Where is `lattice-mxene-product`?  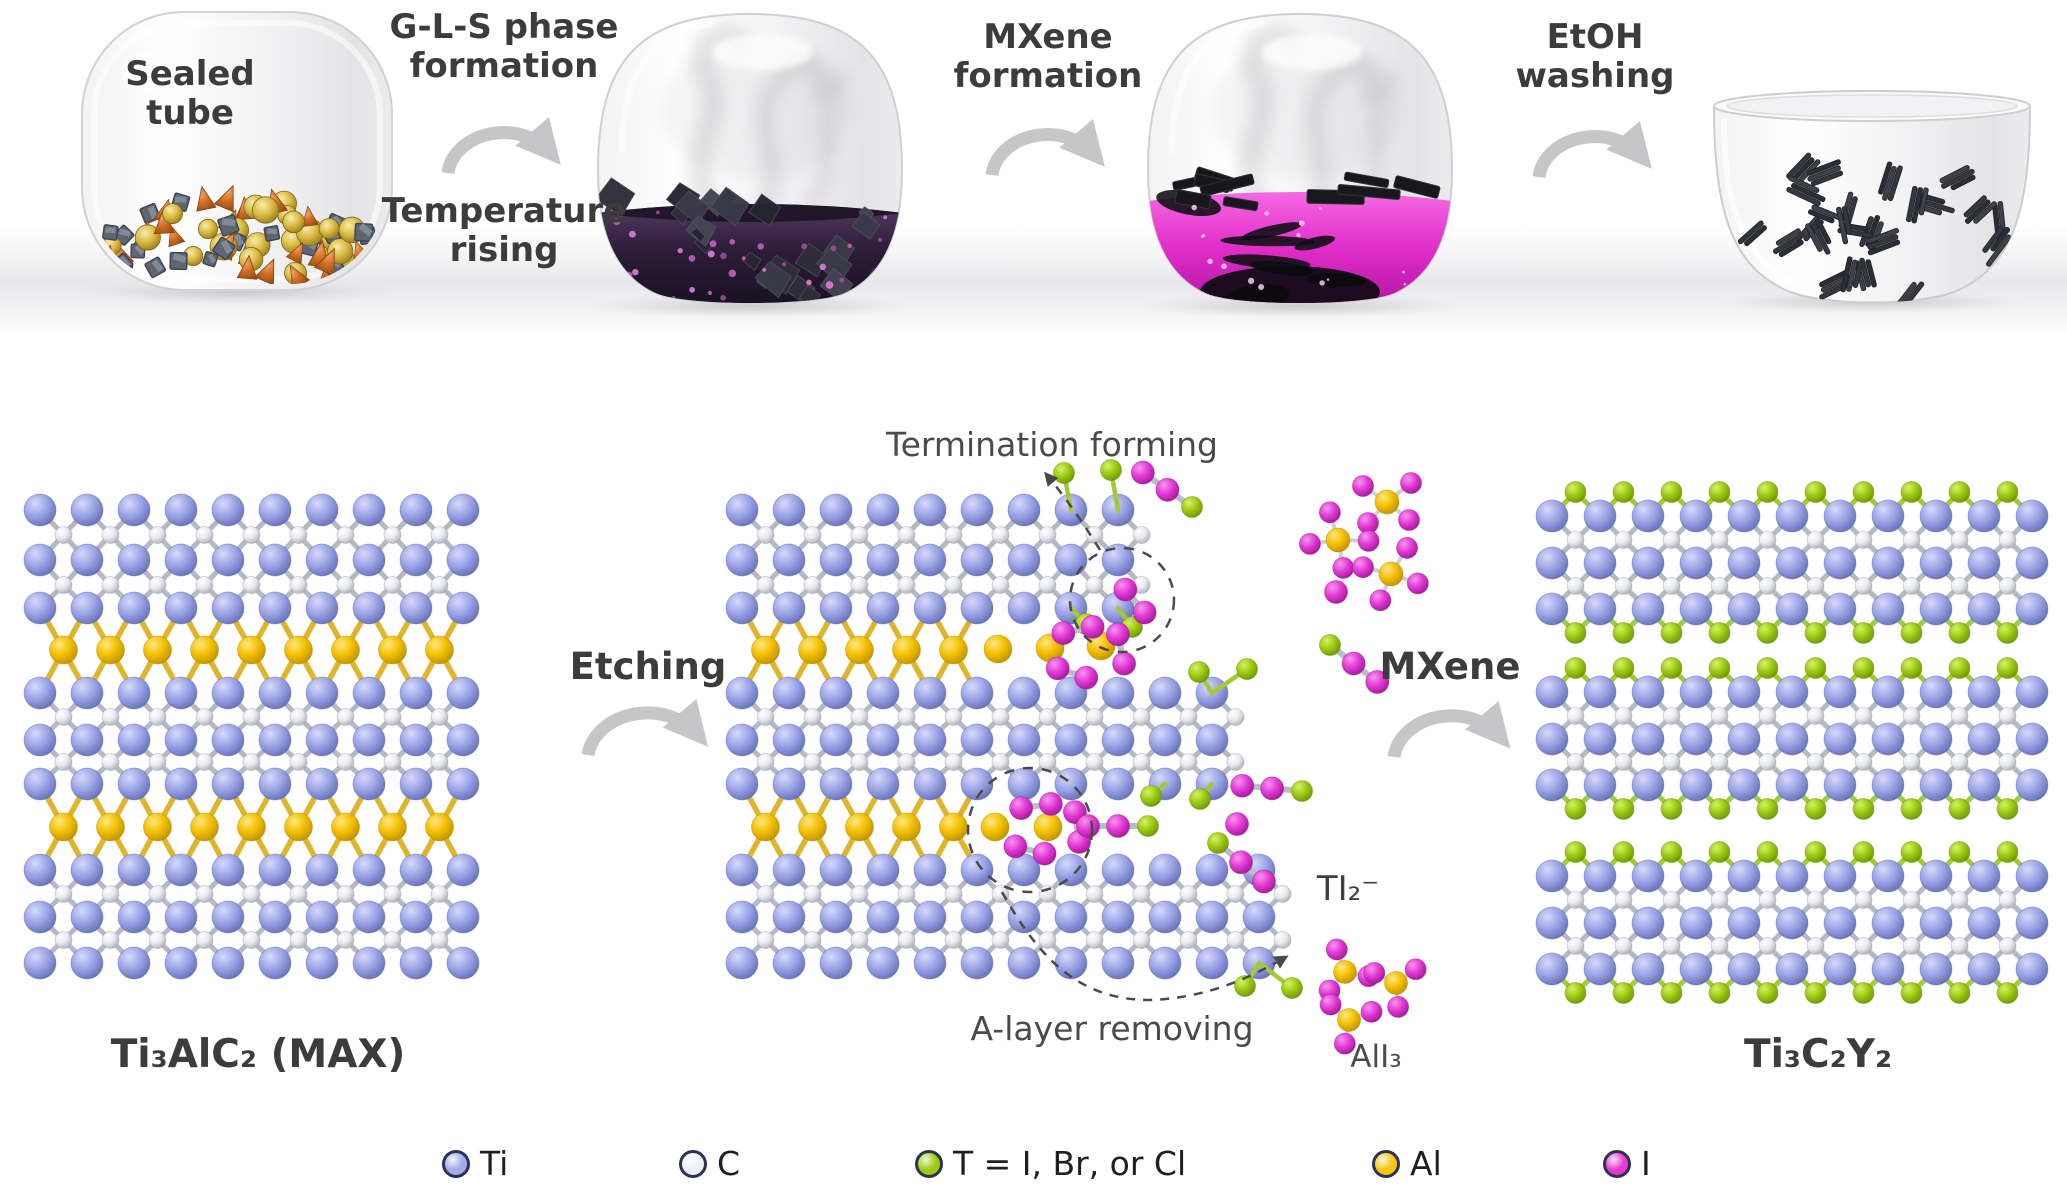 lattice-mxene-product is located at coordinates (1792, 742).